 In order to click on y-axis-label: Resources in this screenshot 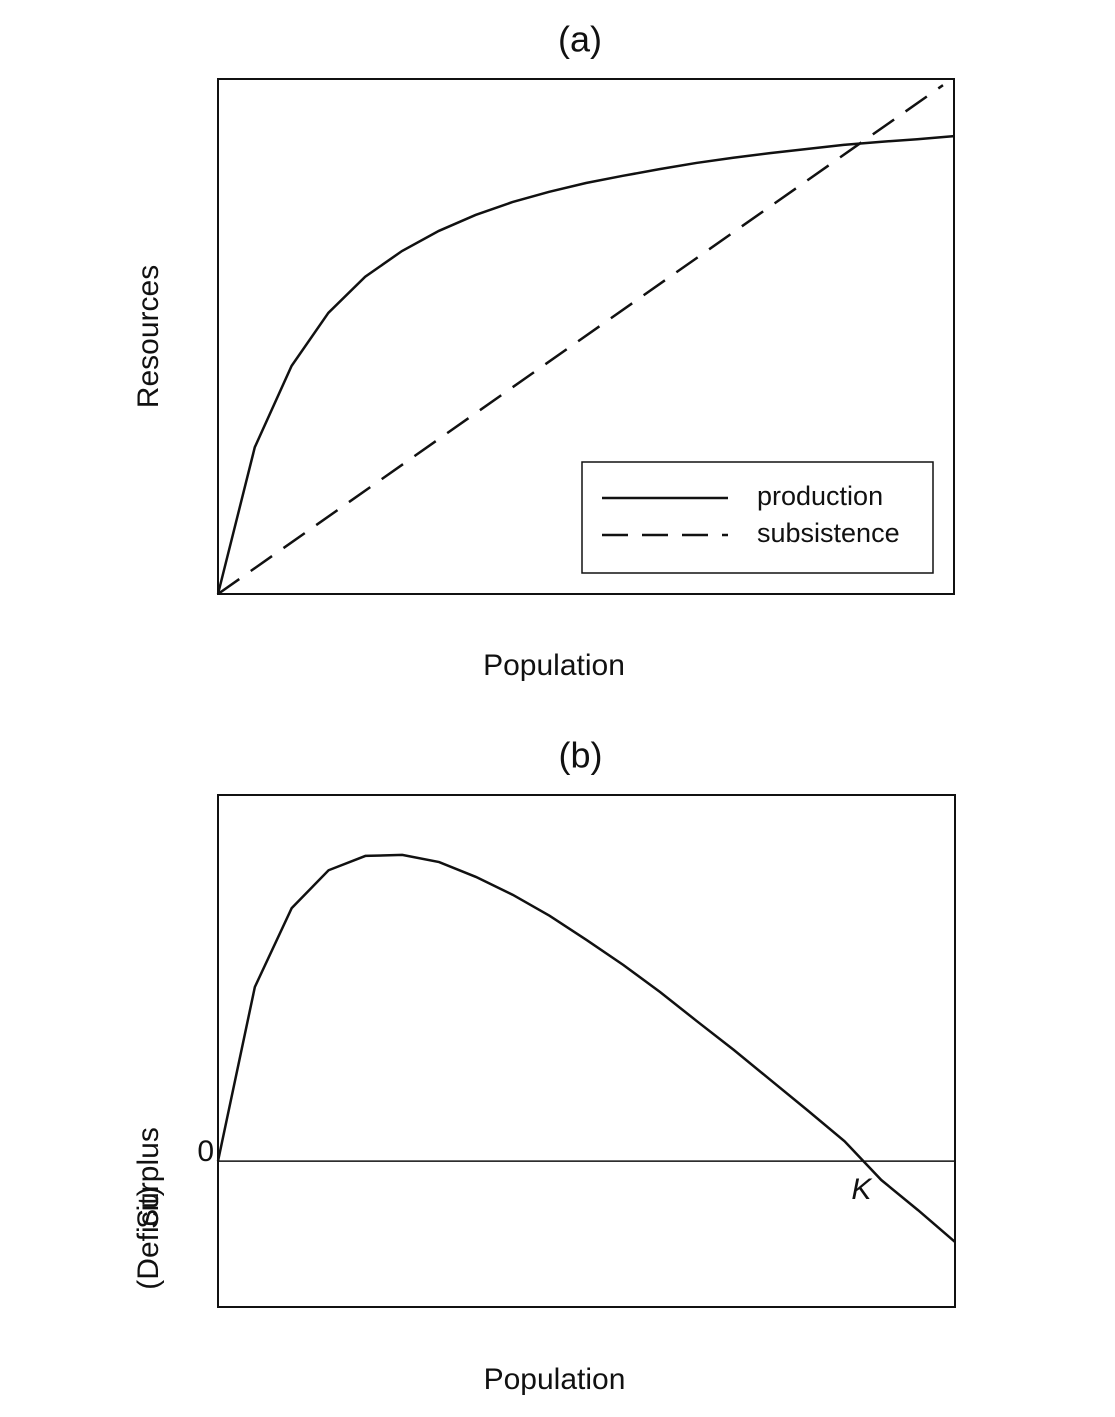, I will do `click(148, 336)`.